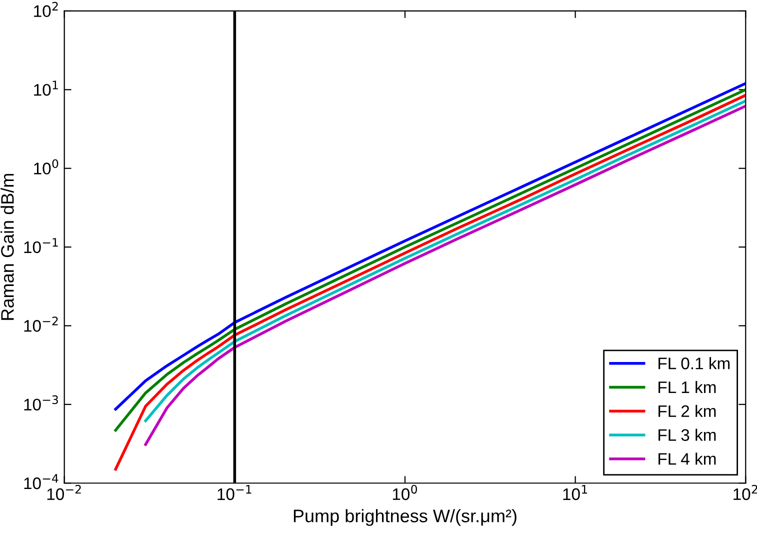 This screenshot has height=549, width=757. I want to click on y-tick-label: 10$^{−1}$, so click(41, 246).